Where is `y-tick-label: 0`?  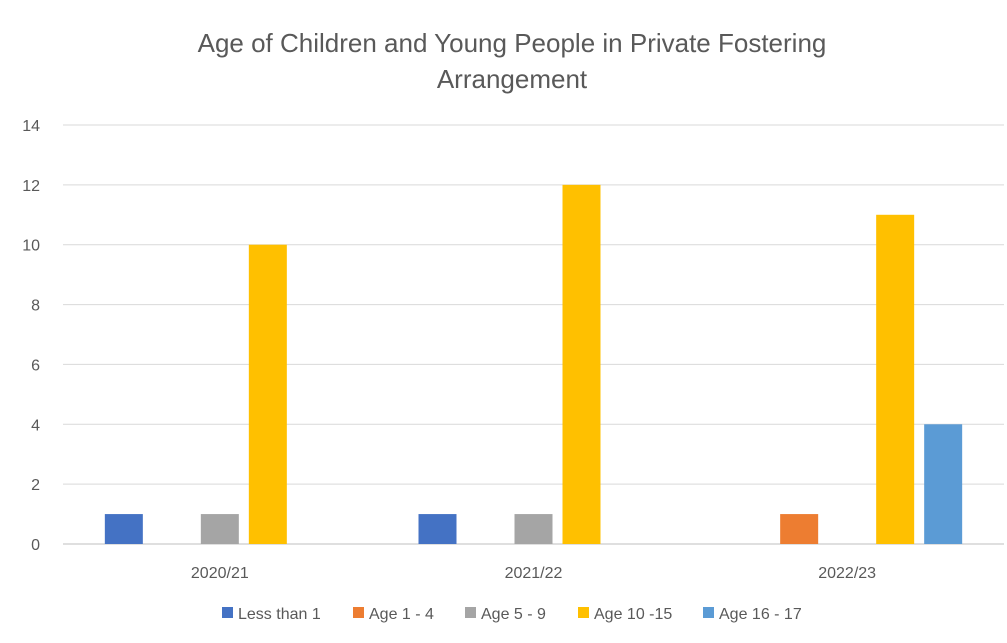
y-tick-label: 0 is located at coordinates (35, 545).